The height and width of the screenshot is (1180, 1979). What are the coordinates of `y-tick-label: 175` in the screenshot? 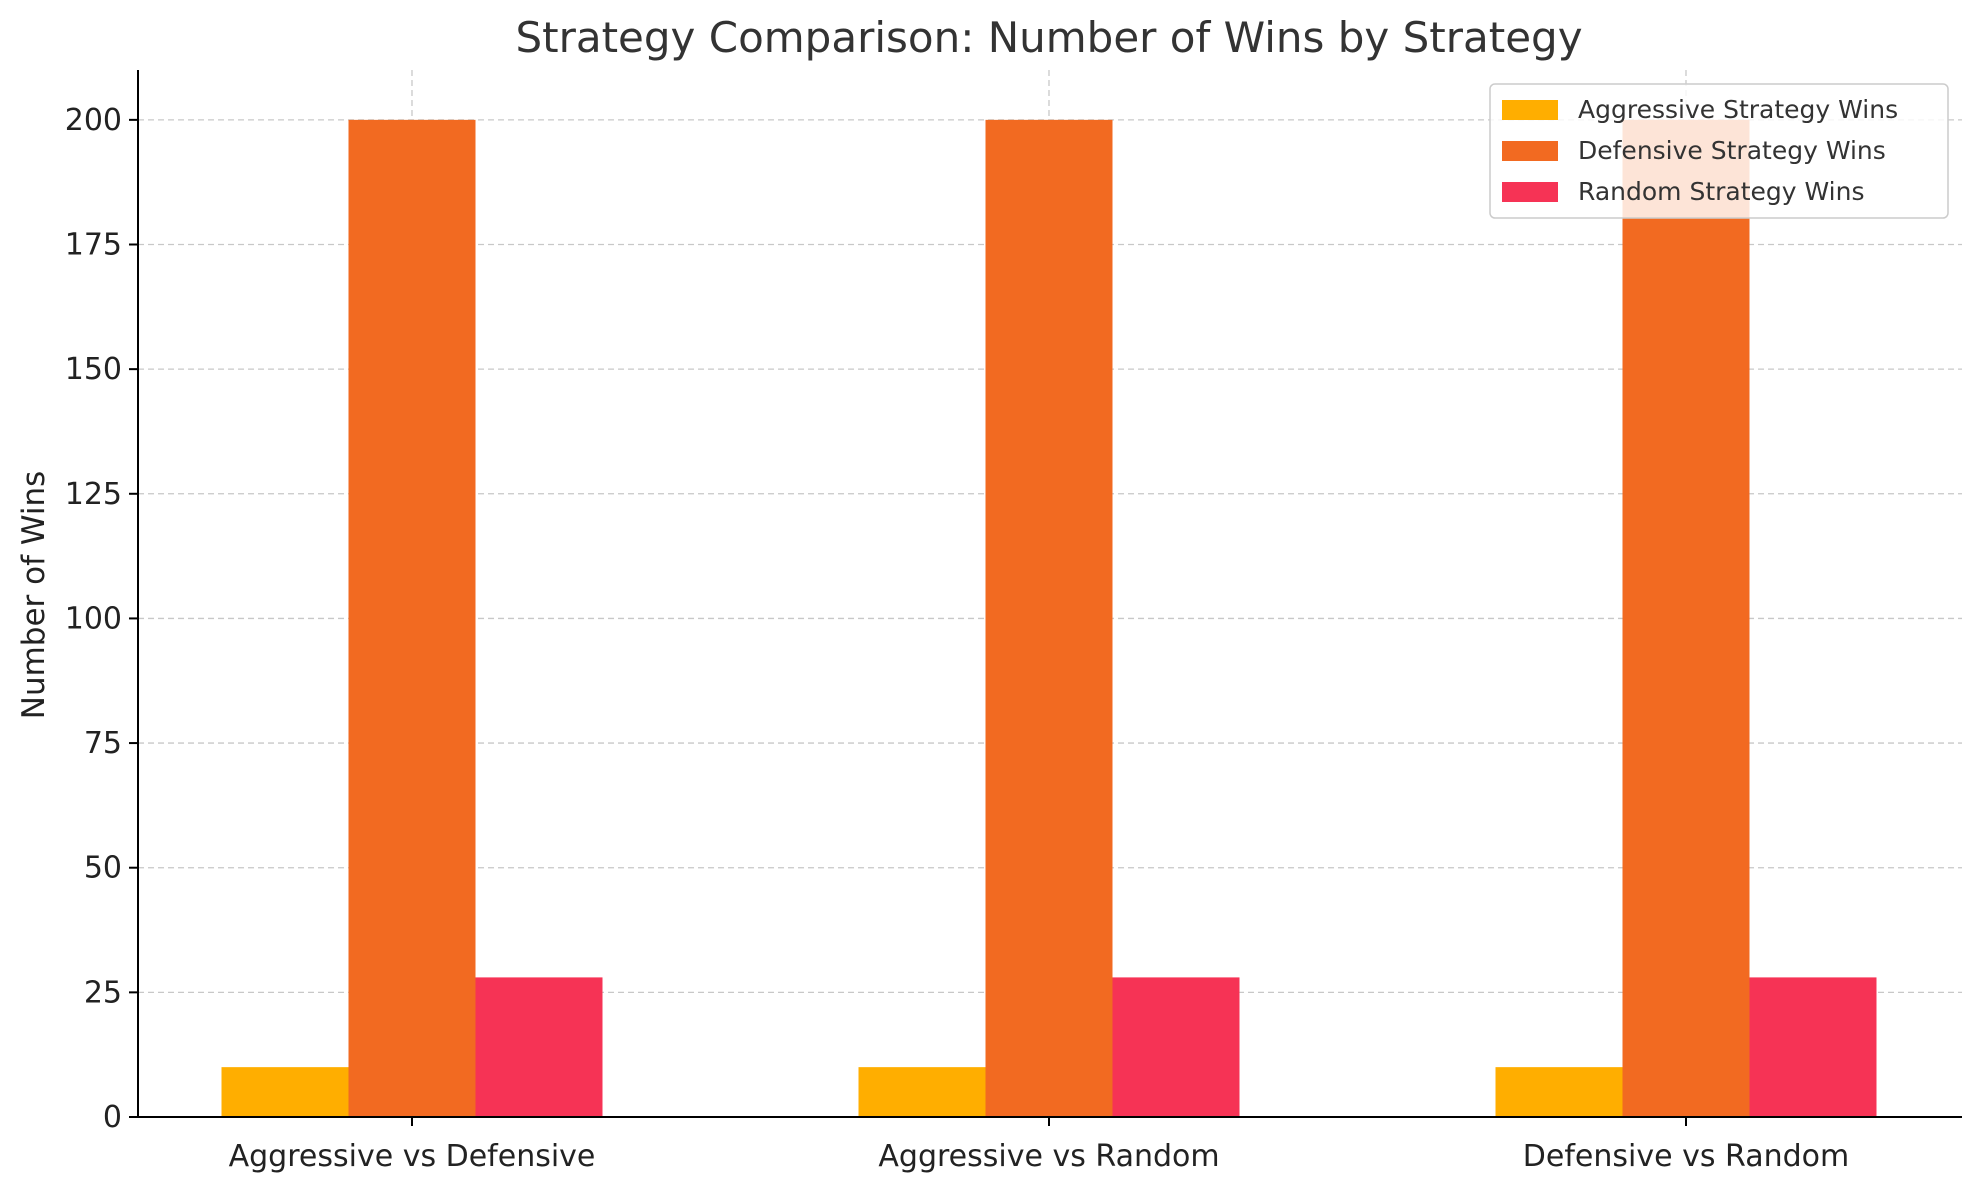 It's located at (93, 245).